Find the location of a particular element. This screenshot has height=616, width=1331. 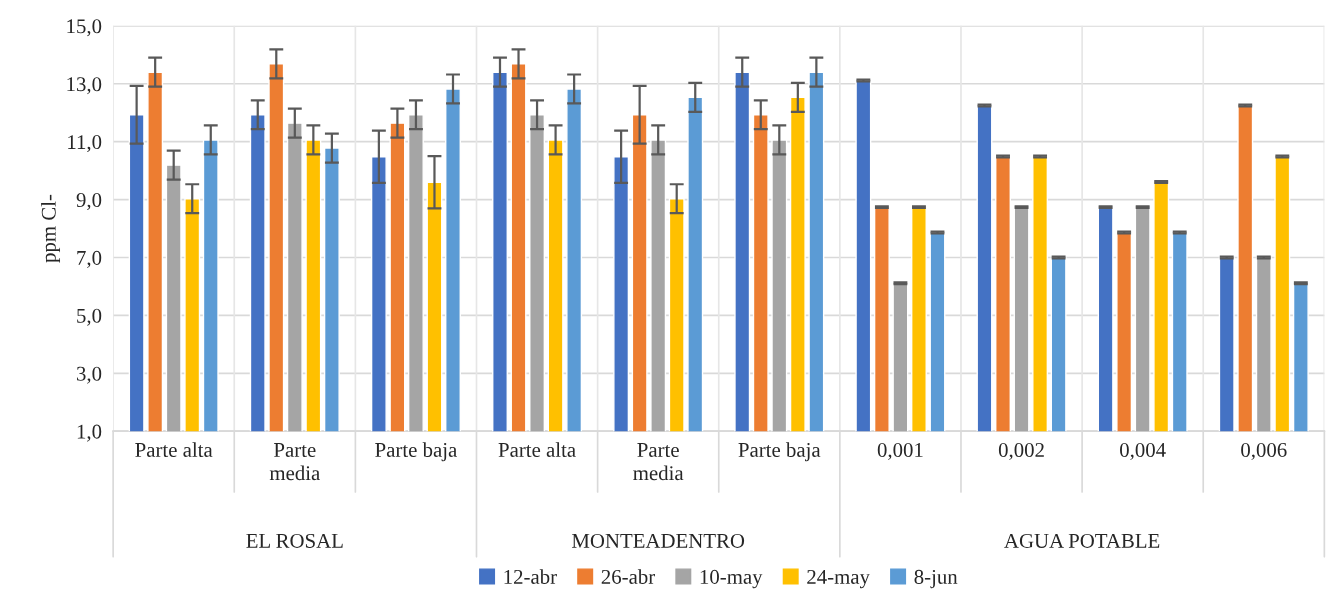

y-tick-label: 9,0 is located at coordinates (89, 201).